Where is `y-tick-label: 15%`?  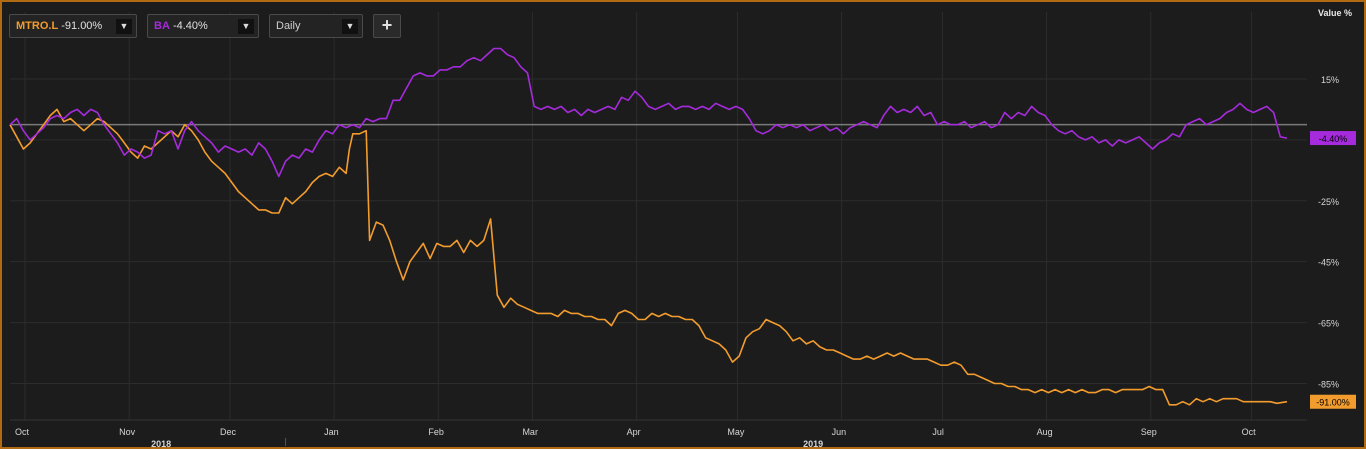 y-tick-label: 15% is located at coordinates (1330, 80).